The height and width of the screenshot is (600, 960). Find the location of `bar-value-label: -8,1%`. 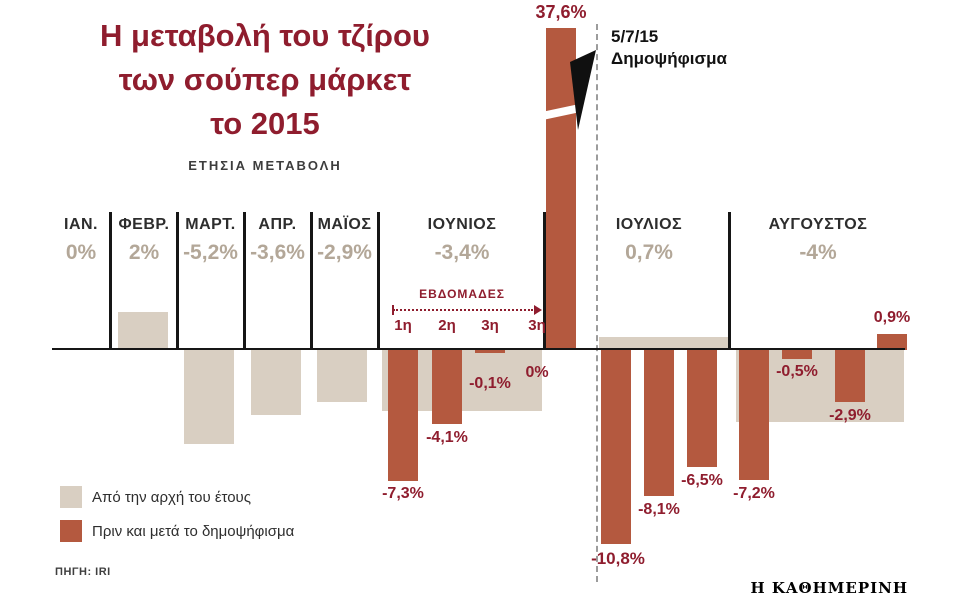

bar-value-label: -8,1% is located at coordinates (659, 509).